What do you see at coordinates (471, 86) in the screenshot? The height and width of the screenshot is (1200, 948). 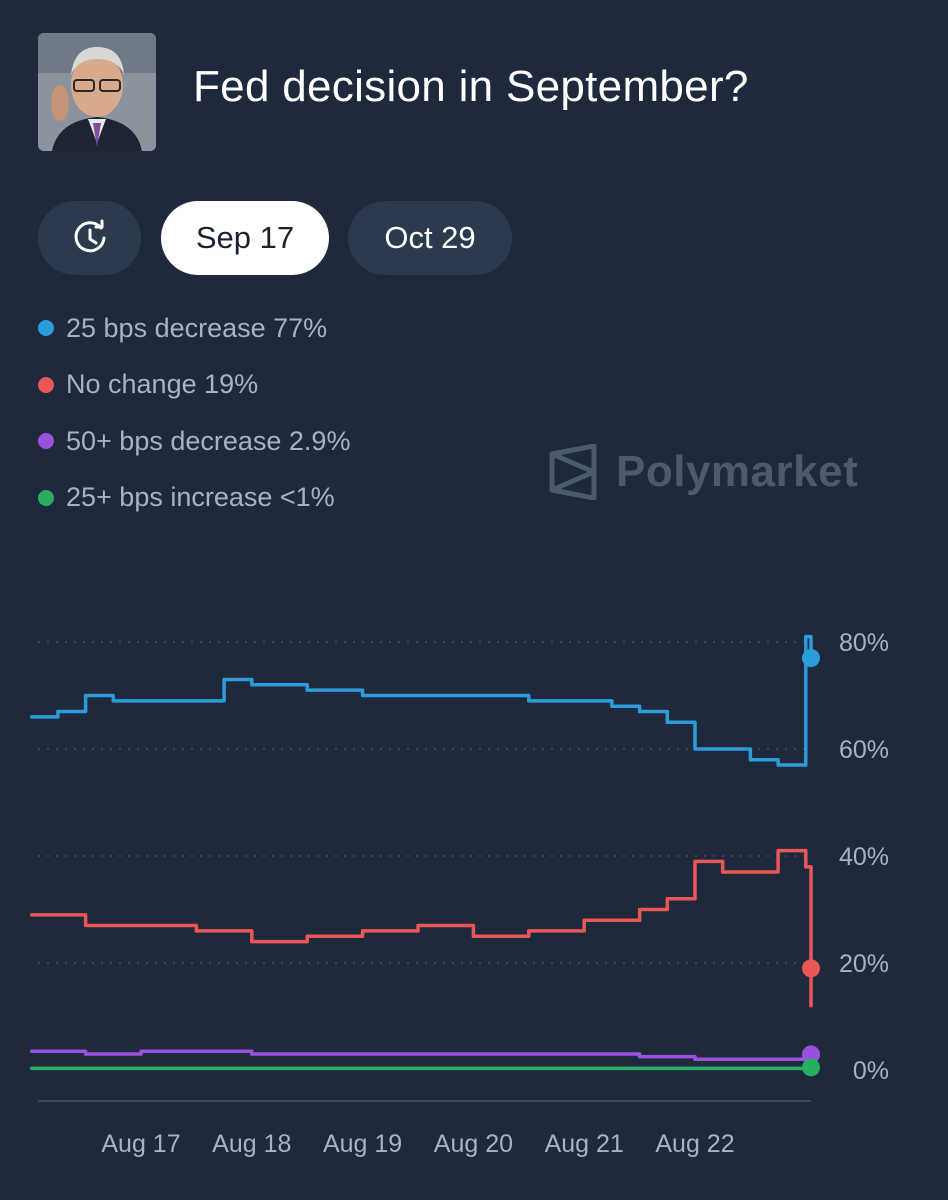 I see `page-title: Fed decision in September?` at bounding box center [471, 86].